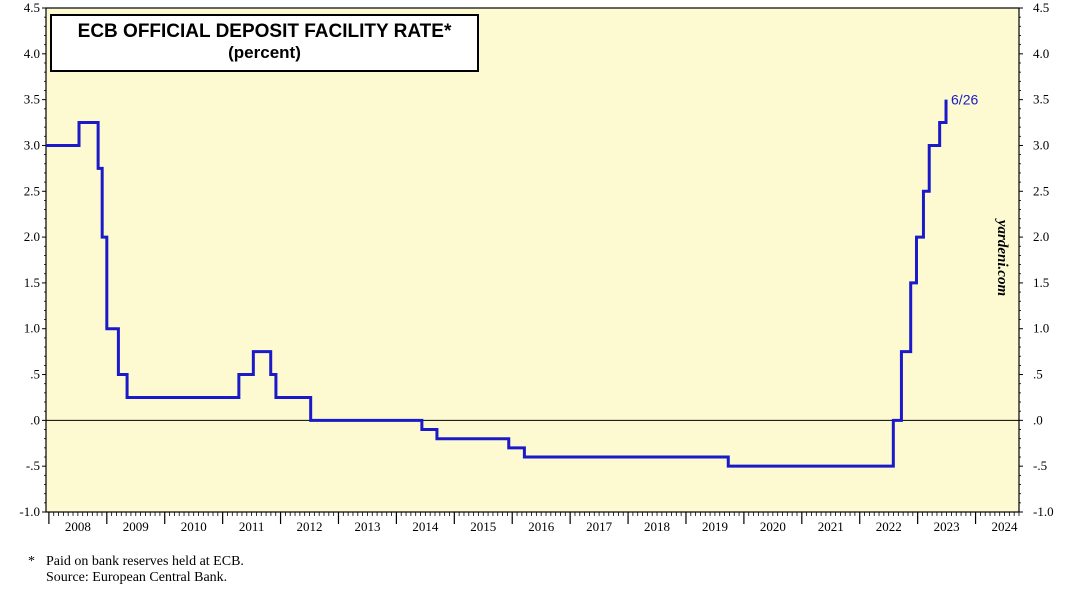 The image size is (1071, 595). Describe the element at coordinates (29, 511) in the screenshot. I see `y-tick-label-left: -1.0` at that location.